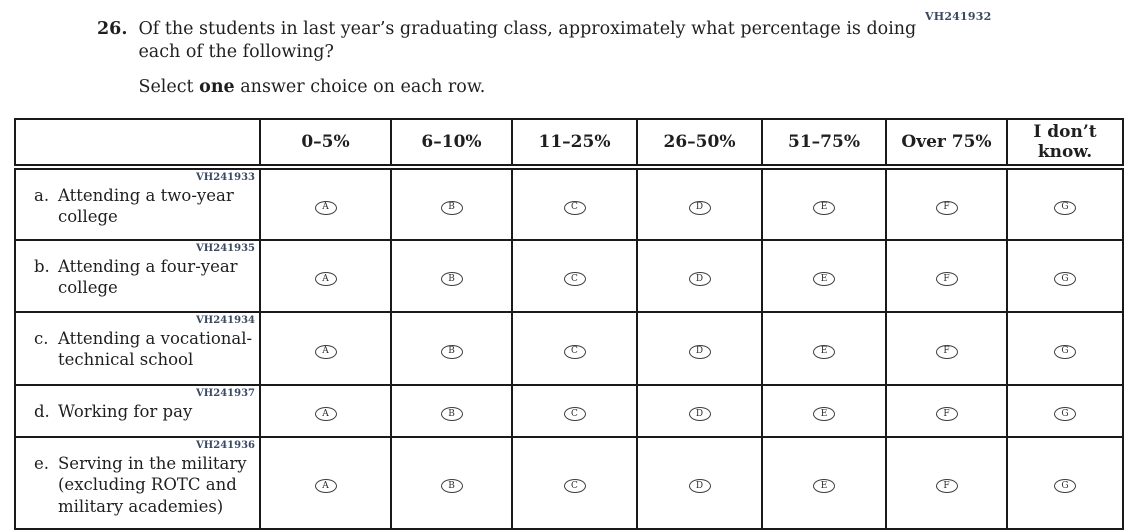 The image size is (1137, 532). I want to click on row-label-cell-d: VH241937 d. Working for pay, so click(137, 411).